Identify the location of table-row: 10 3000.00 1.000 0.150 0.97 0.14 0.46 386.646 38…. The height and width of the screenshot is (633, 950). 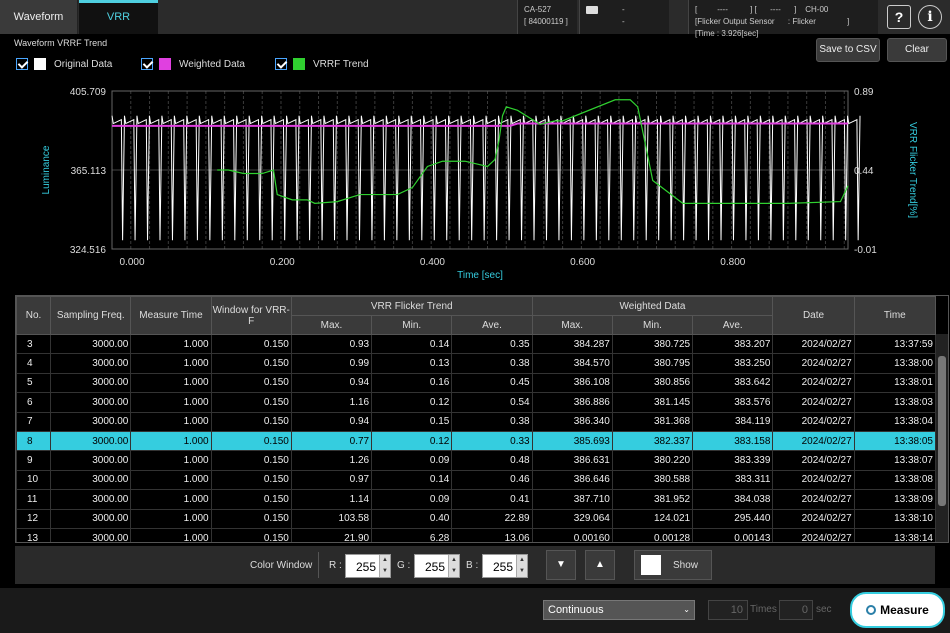
(476, 480).